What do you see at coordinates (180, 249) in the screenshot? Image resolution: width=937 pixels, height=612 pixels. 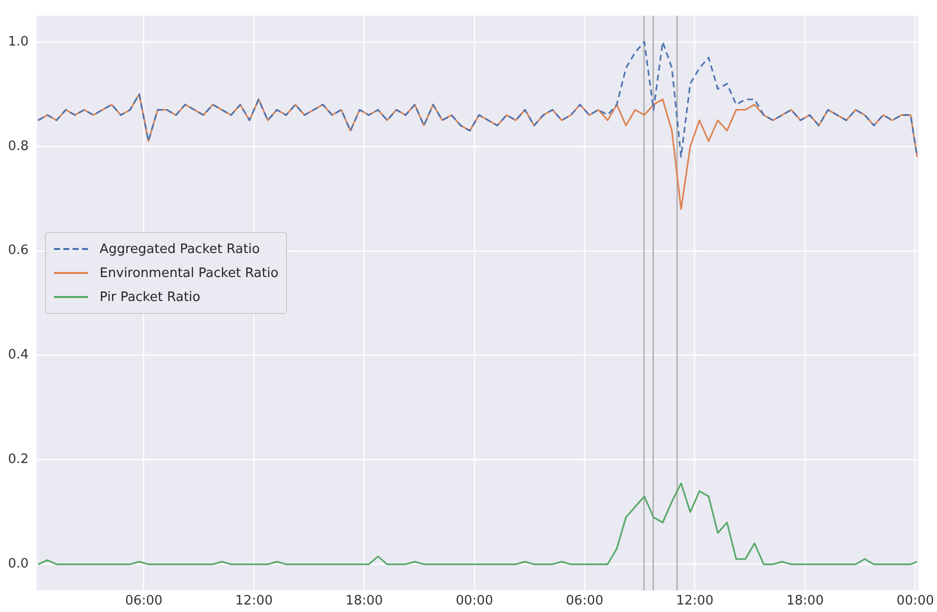 I see `legend-label: Aggregated Packet Ratio` at bounding box center [180, 249].